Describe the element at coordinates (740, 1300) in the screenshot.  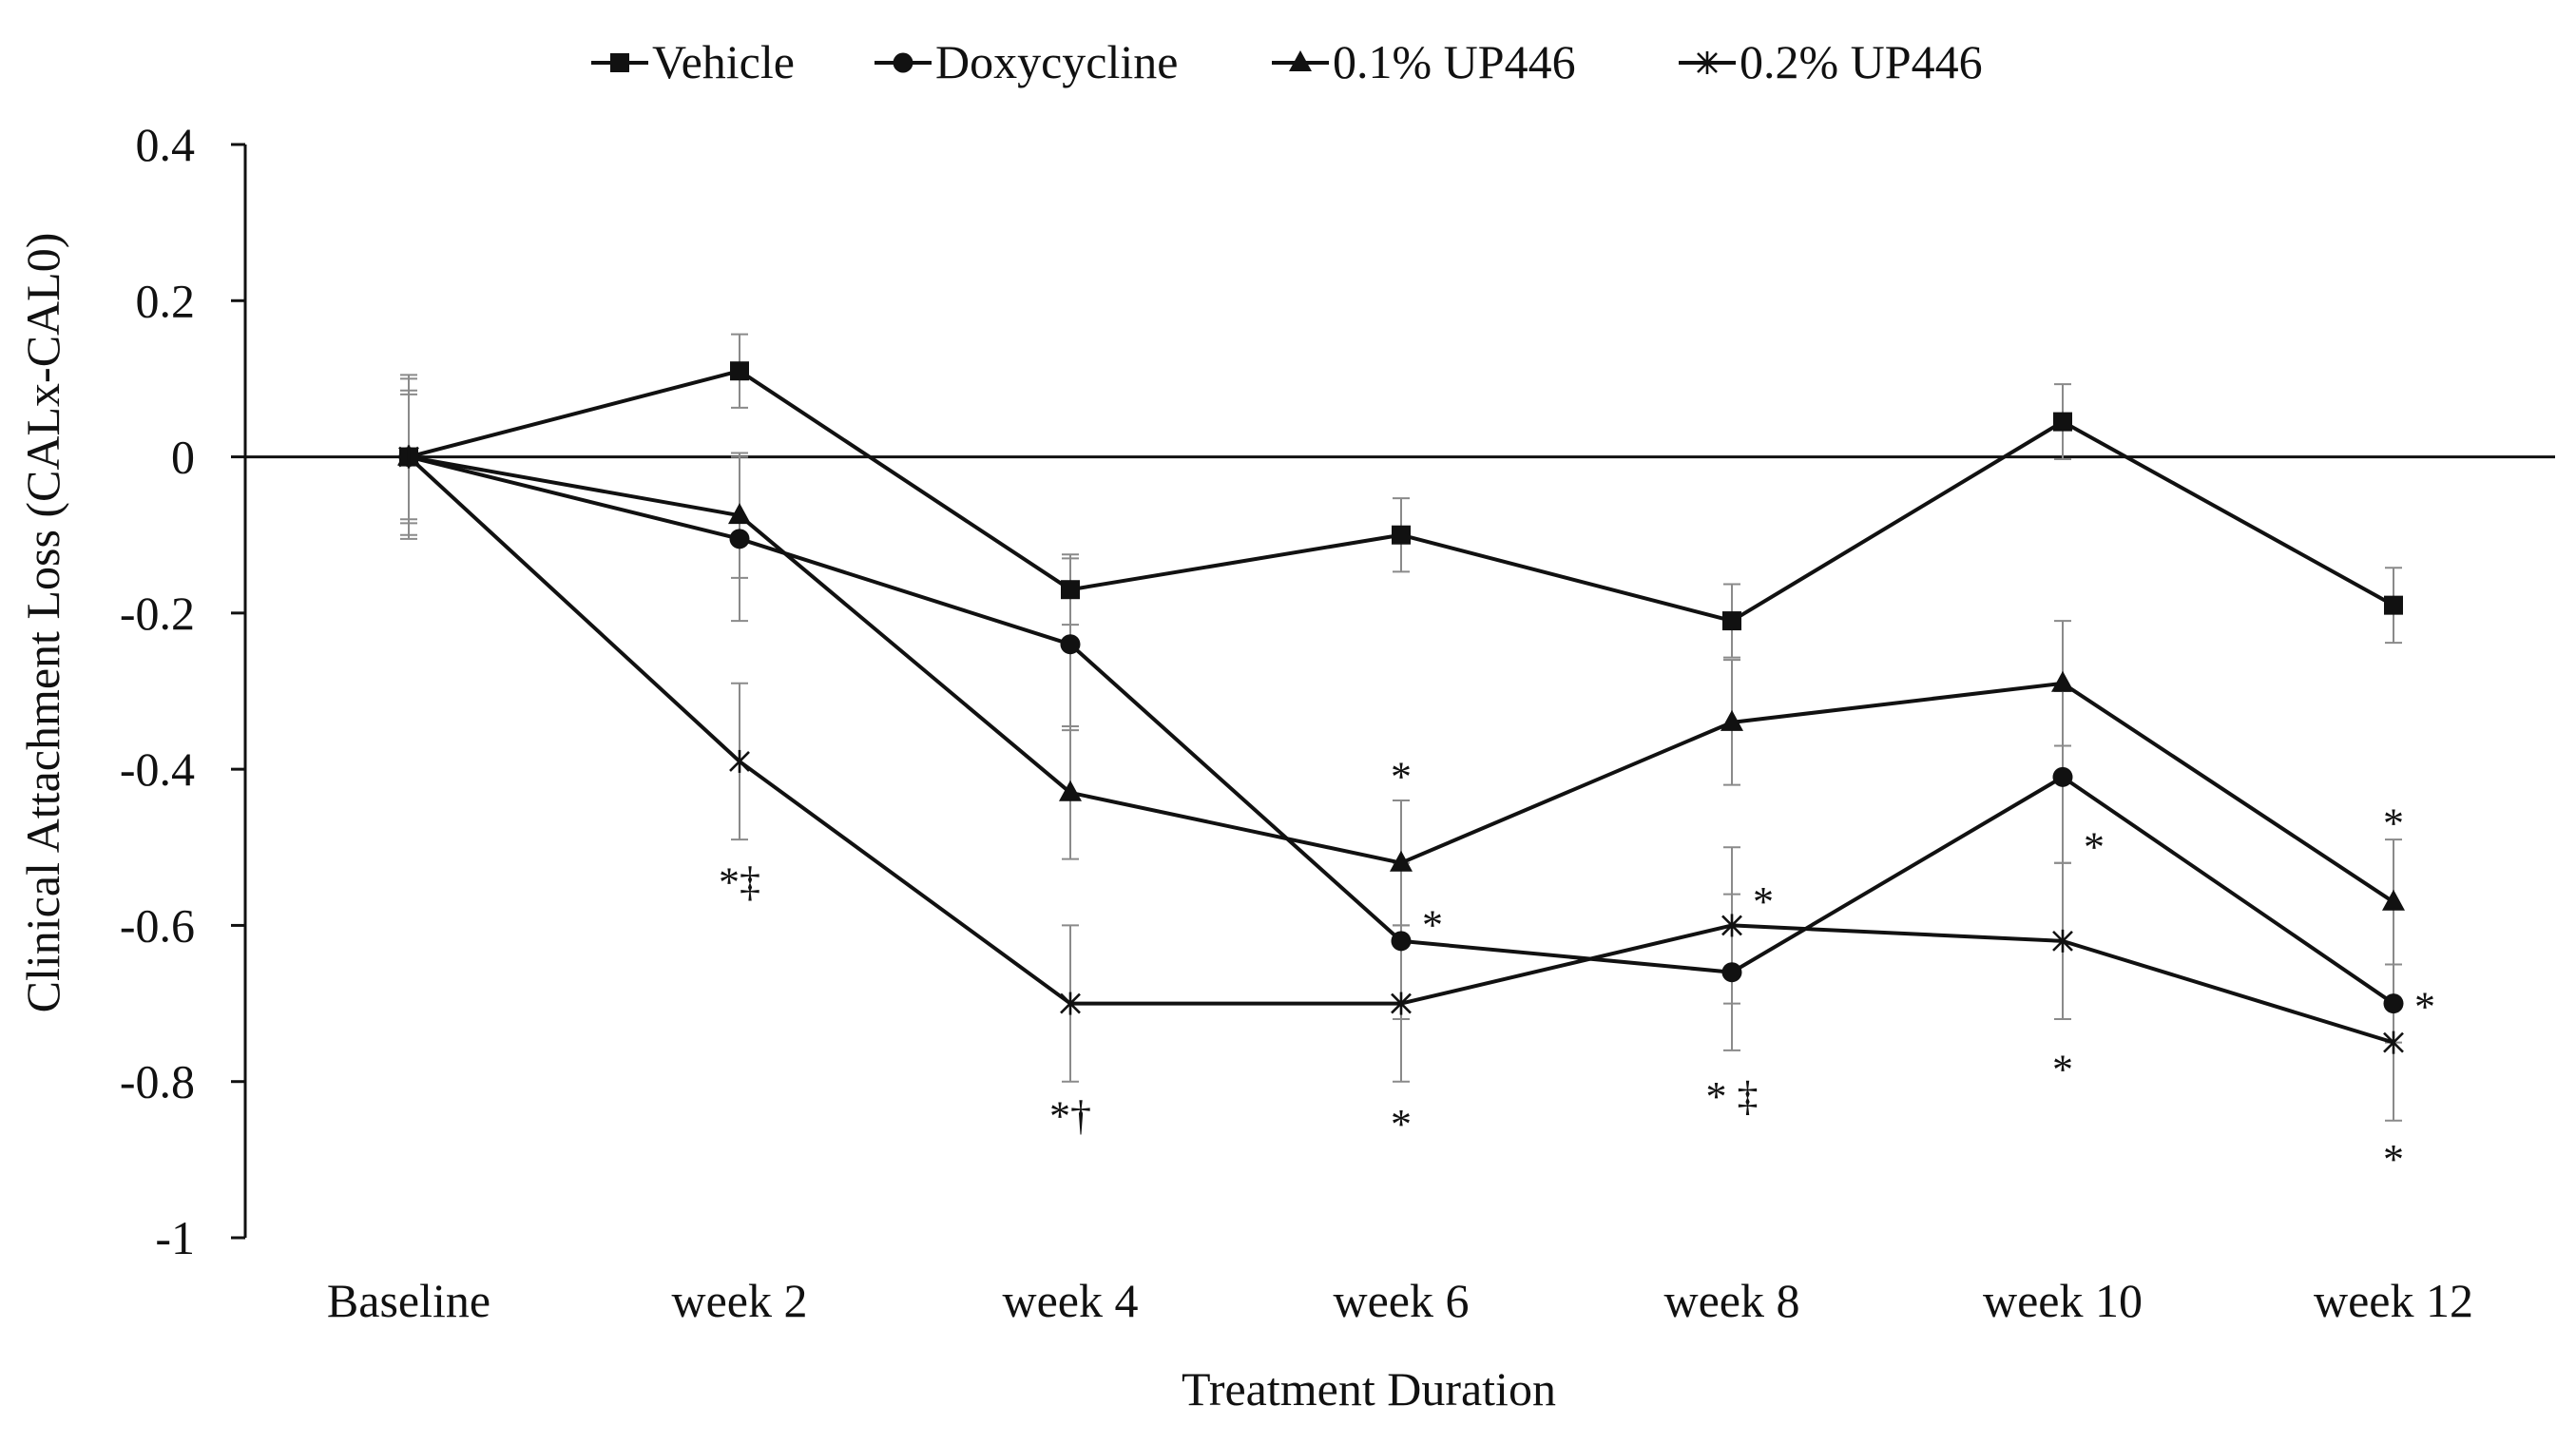
I see `x-tick-label: week 2` at that location.